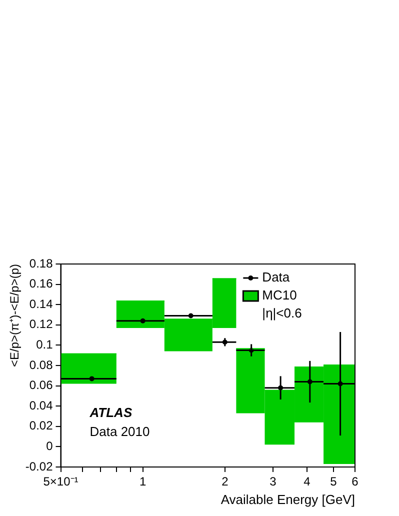 The image size is (399, 516). I want to click on y-tick-label: 0.02, so click(41, 425).